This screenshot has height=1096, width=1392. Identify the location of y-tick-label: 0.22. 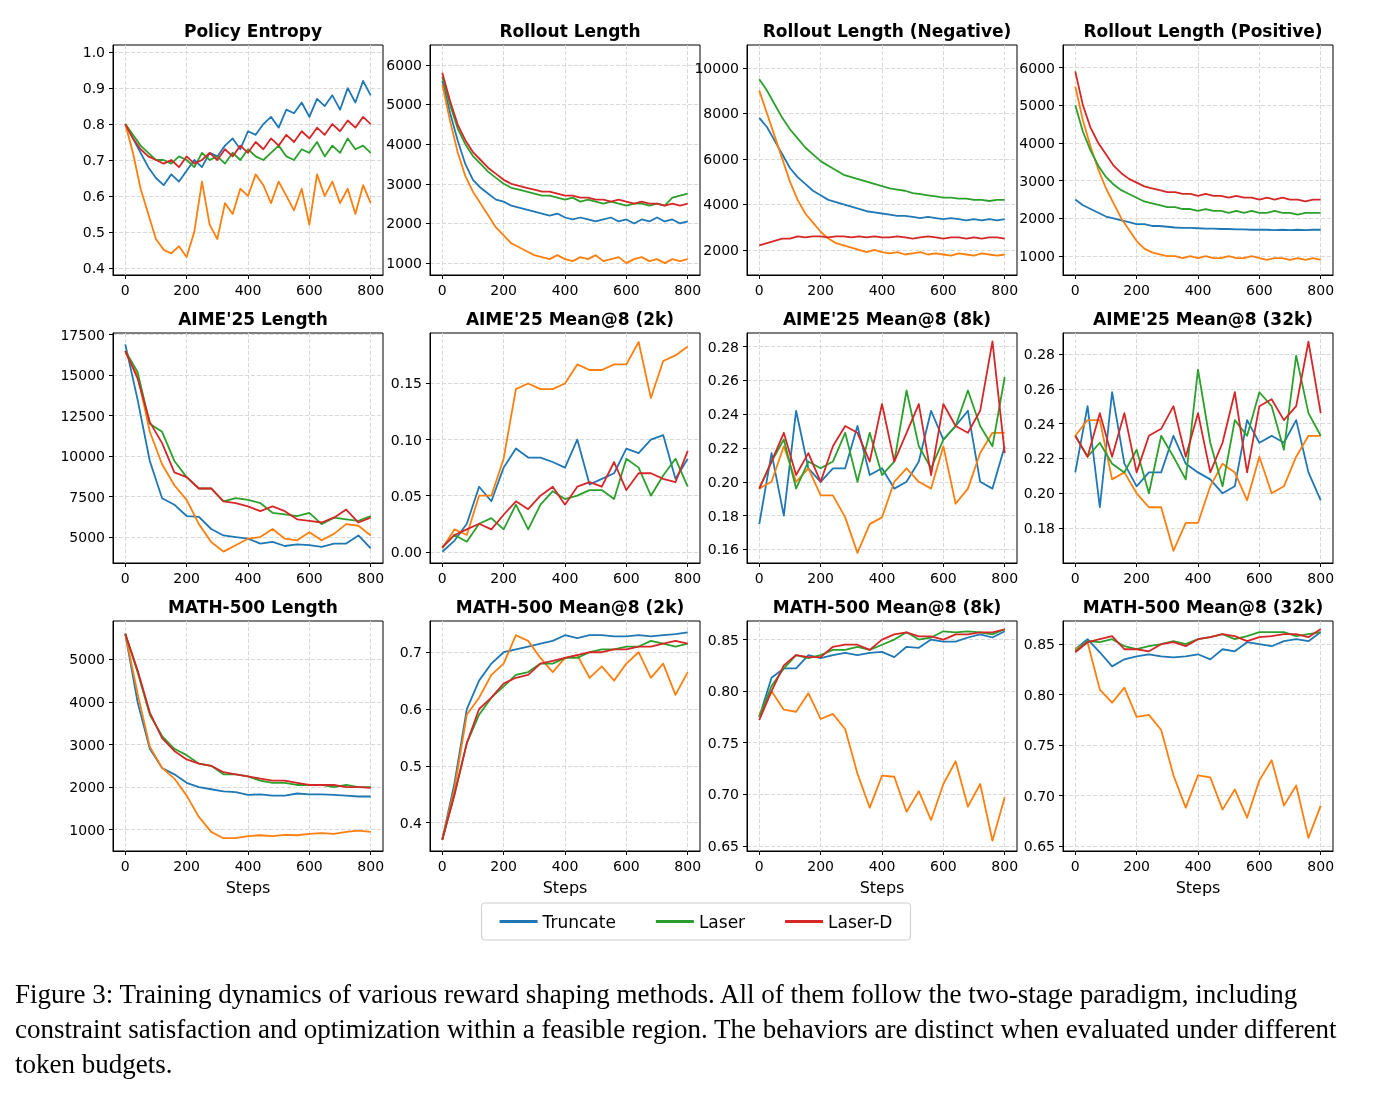
(1039, 458).